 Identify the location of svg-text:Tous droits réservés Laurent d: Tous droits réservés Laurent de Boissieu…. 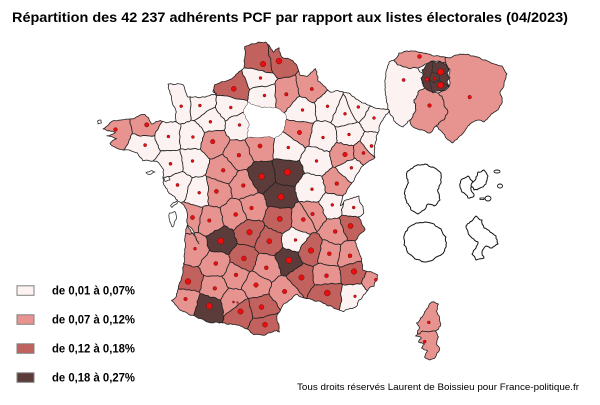
(438, 387).